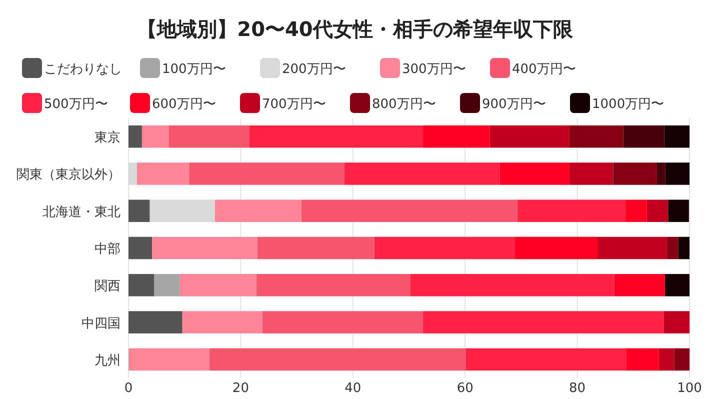  What do you see at coordinates (355, 29) in the screenshot?
I see `chart-title: 【地域別】20〜40代女性・相手の希望年収下限` at bounding box center [355, 29].